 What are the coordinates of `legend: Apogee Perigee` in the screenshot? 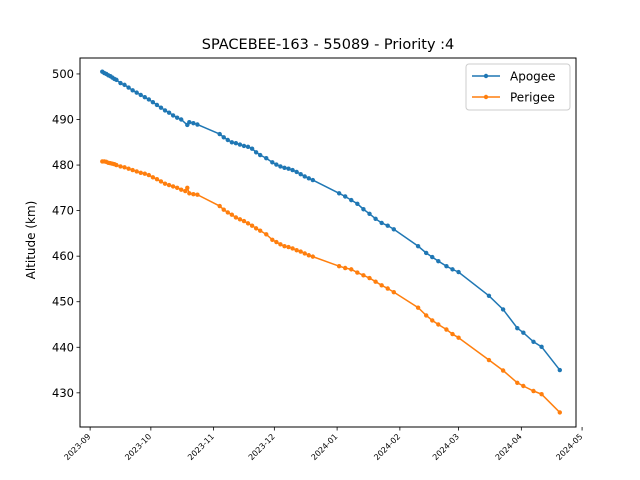 It's located at (518, 87).